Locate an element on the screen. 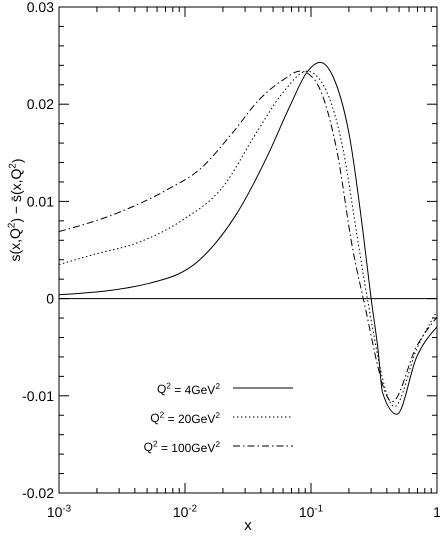 This screenshot has width=440, height=537. legend-label: Q$^{2}$ = 4GeV$^{2}$ is located at coordinates (188, 388).